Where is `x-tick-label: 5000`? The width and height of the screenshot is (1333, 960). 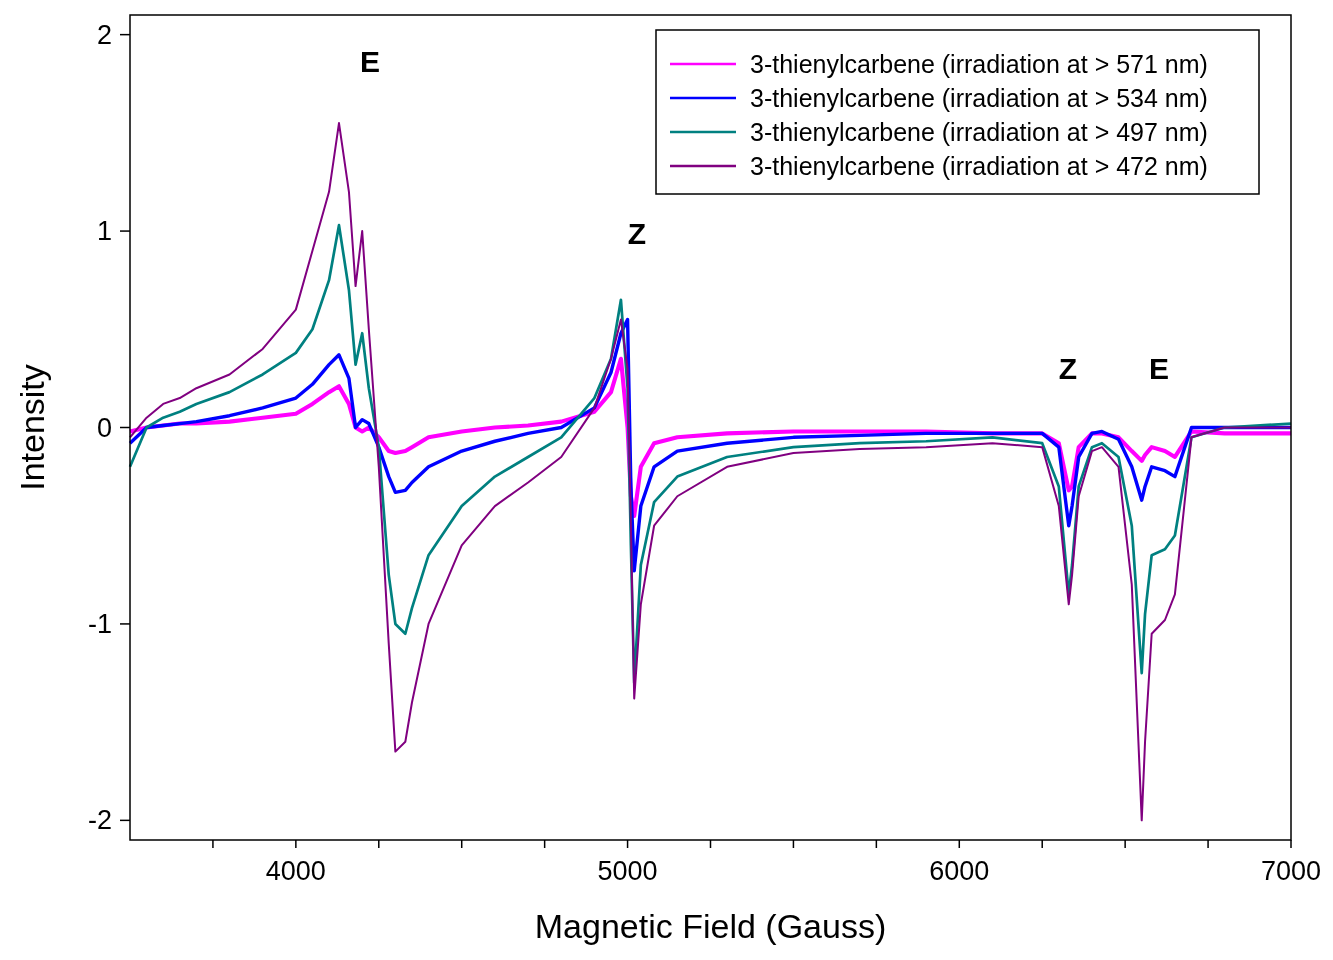
x-tick-label: 5000 is located at coordinates (627, 871).